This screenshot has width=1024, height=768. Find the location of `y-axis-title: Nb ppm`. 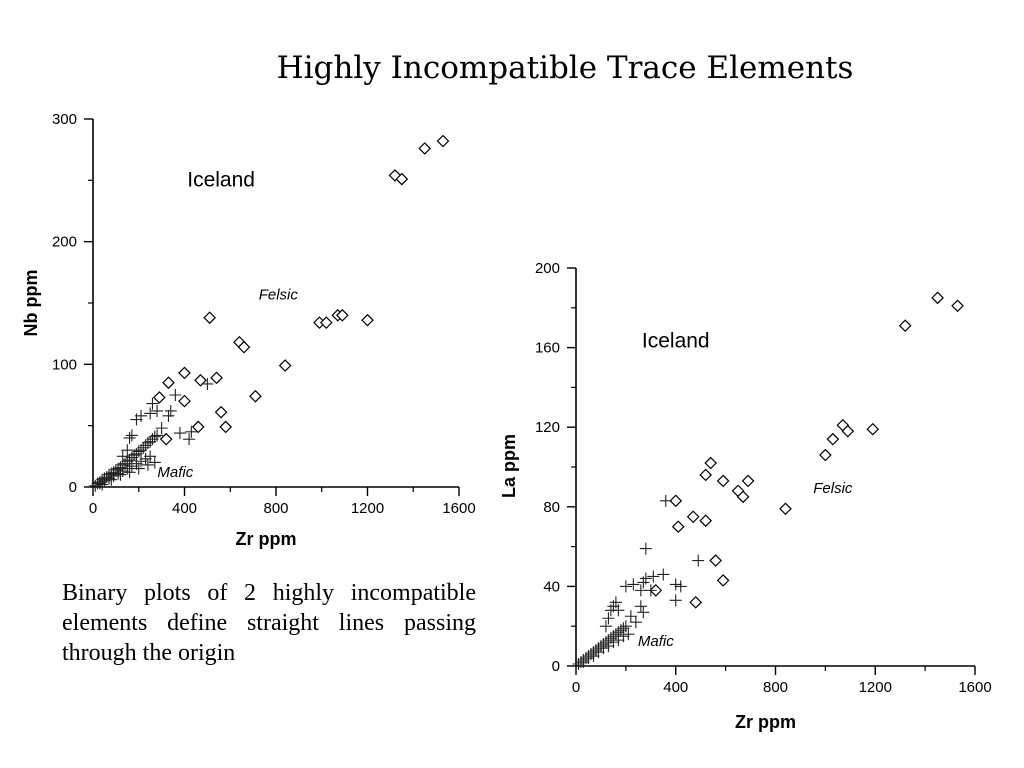

y-axis-title: Nb ppm is located at coordinates (31, 303).